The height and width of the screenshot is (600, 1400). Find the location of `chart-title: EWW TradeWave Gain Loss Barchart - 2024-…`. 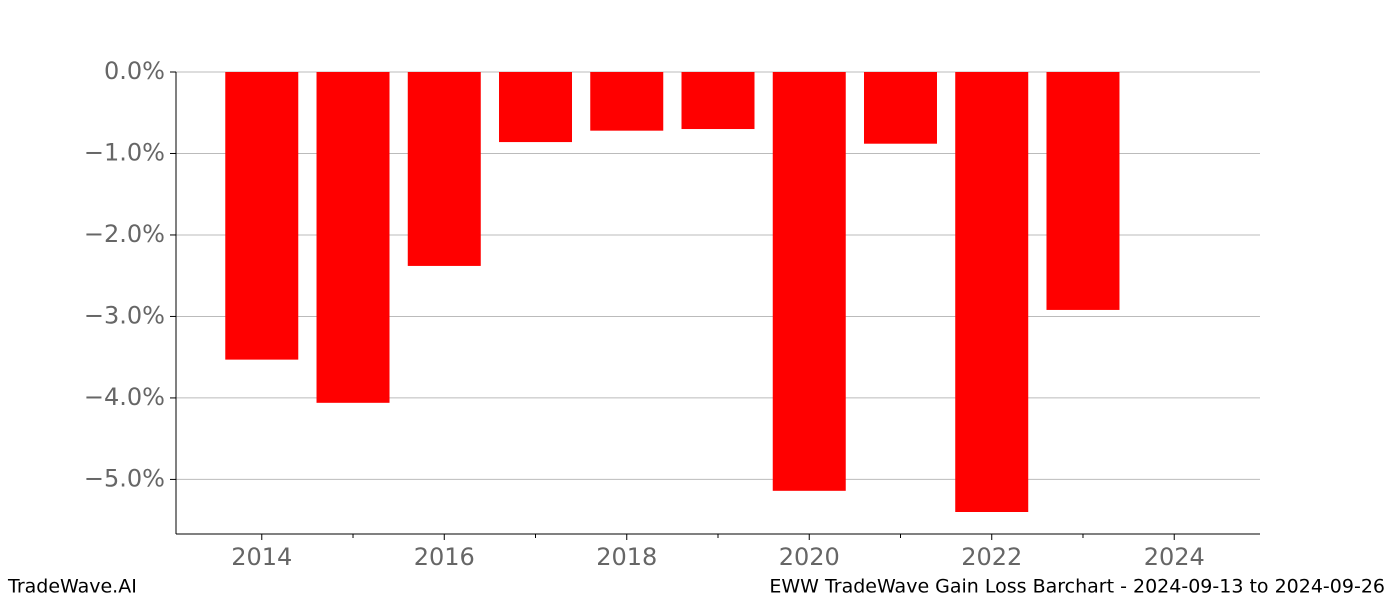

chart-title: EWW TradeWave Gain Loss Barchart - 2024-… is located at coordinates (1077, 587).